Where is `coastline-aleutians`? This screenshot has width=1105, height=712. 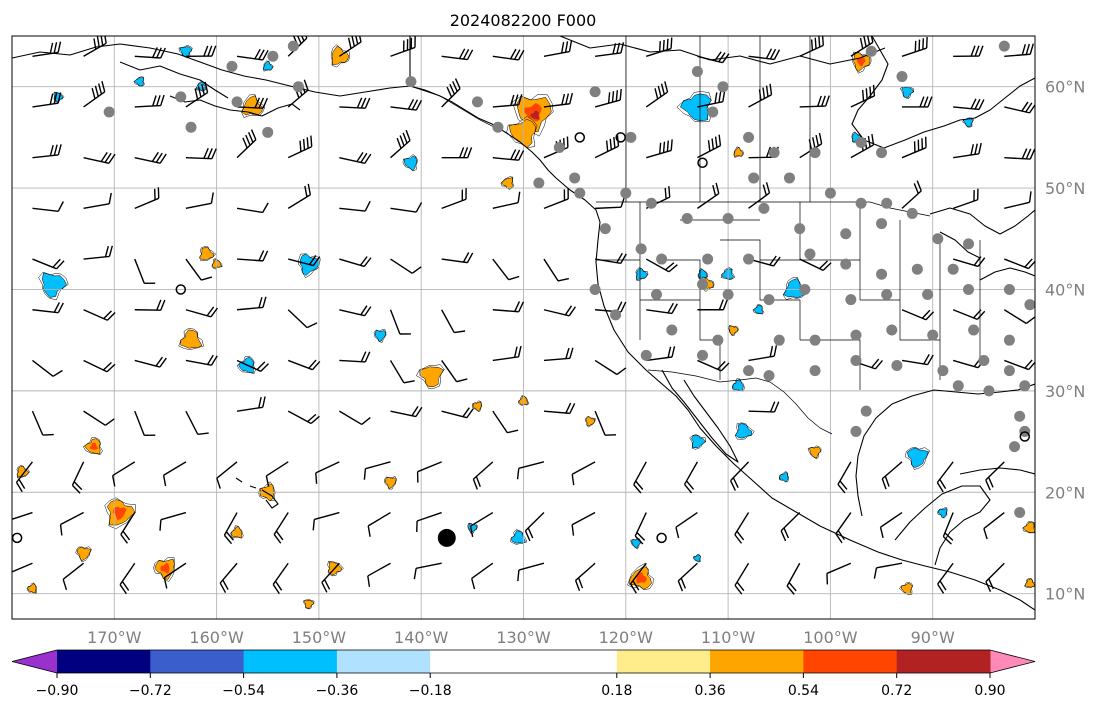
coastline-aleutians is located at coordinates (235, 106).